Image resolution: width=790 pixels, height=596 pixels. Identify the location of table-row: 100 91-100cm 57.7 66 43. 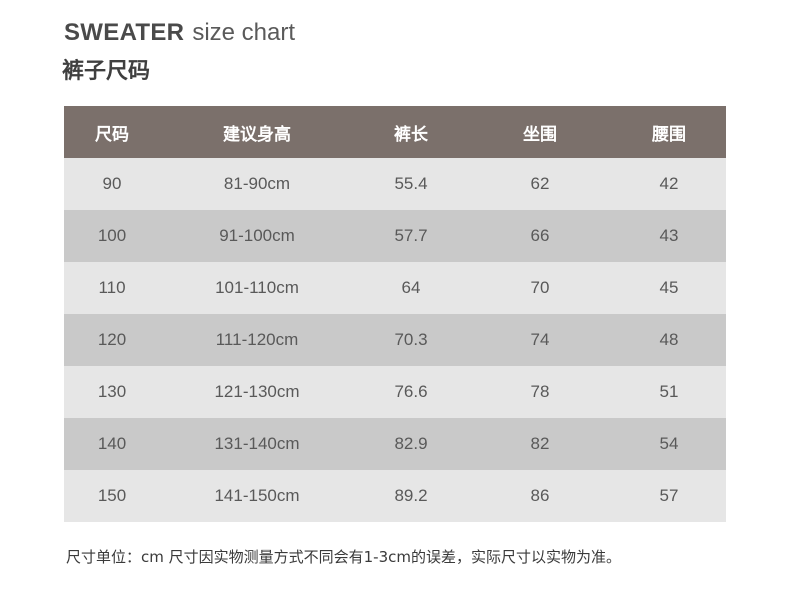
(395, 236).